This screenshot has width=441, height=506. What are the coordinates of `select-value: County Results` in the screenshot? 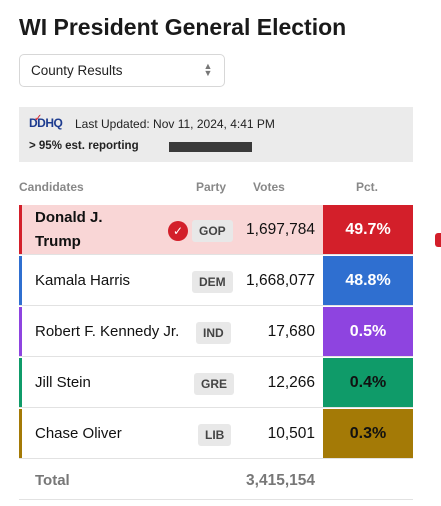 It's located at (77, 70).